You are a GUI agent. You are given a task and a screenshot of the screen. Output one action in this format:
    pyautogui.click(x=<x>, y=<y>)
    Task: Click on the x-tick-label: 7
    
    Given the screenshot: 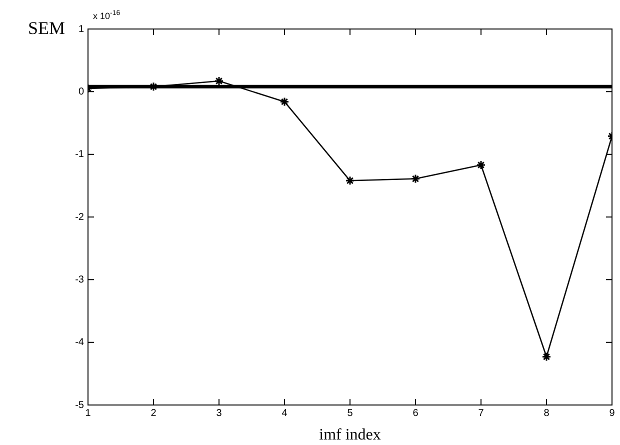 What is the action you would take?
    pyautogui.click(x=481, y=413)
    